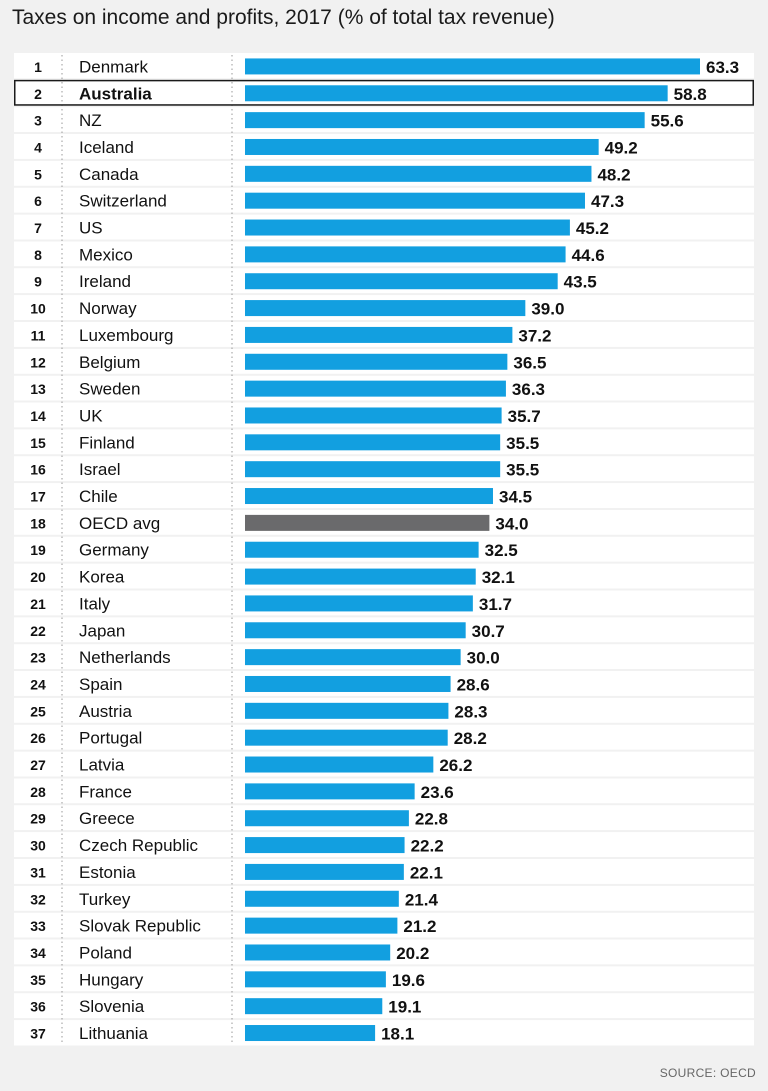 This screenshot has width=768, height=1091. What do you see at coordinates (38, 147) in the screenshot?
I see `rank-label: 4` at bounding box center [38, 147].